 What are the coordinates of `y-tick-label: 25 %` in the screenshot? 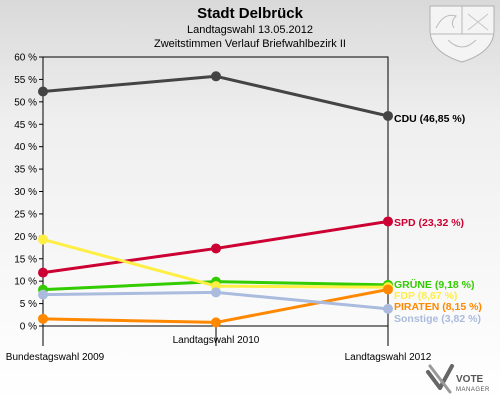 It's located at (25, 214).